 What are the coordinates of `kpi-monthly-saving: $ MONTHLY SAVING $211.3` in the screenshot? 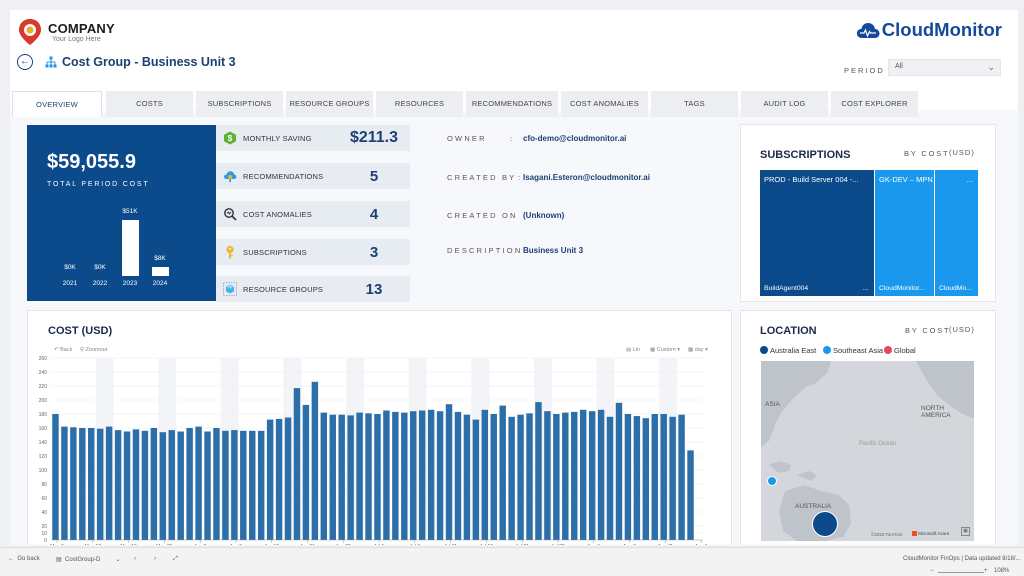 It's located at (313, 138).